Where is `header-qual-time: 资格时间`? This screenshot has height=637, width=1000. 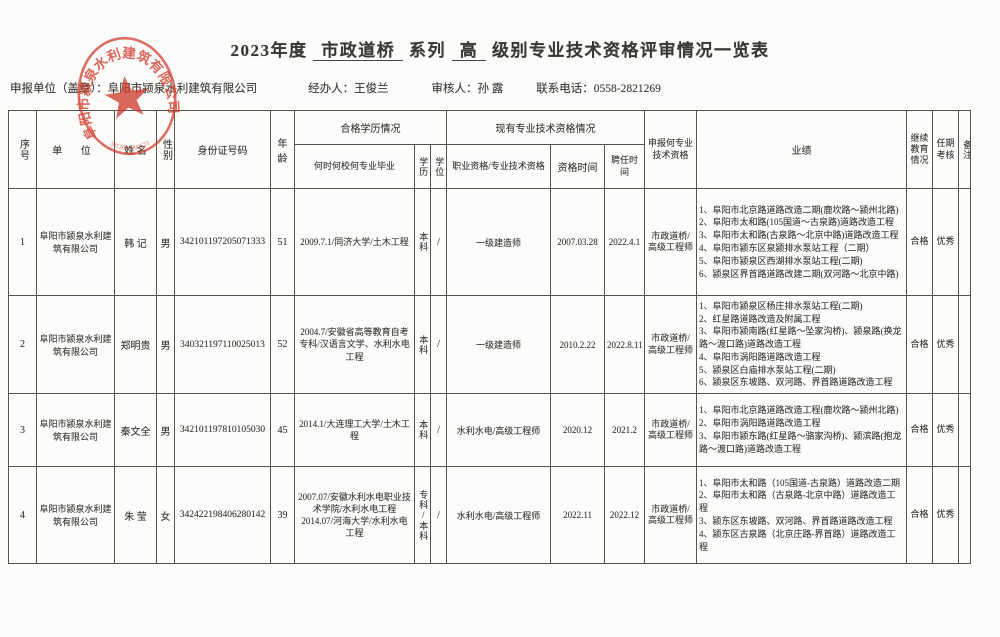
header-qual-time: 资格时间 is located at coordinates (578, 166).